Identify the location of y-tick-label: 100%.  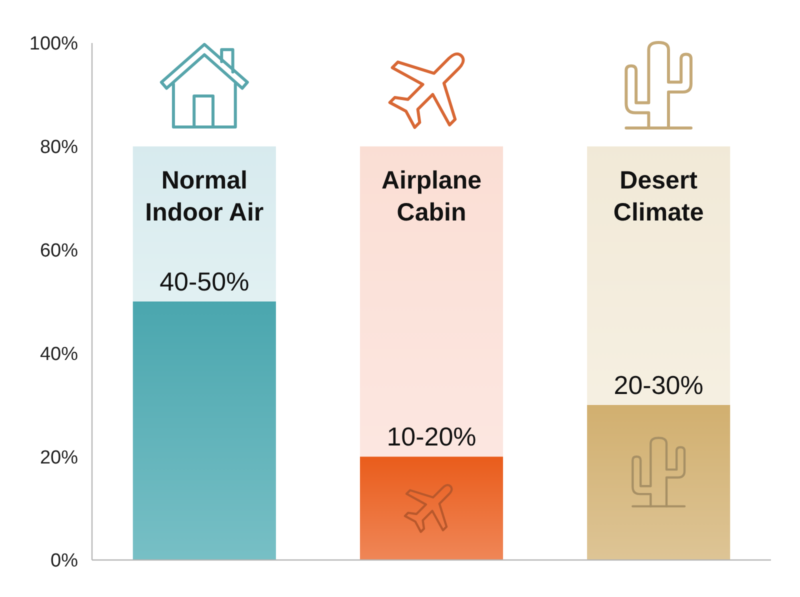
(53, 44).